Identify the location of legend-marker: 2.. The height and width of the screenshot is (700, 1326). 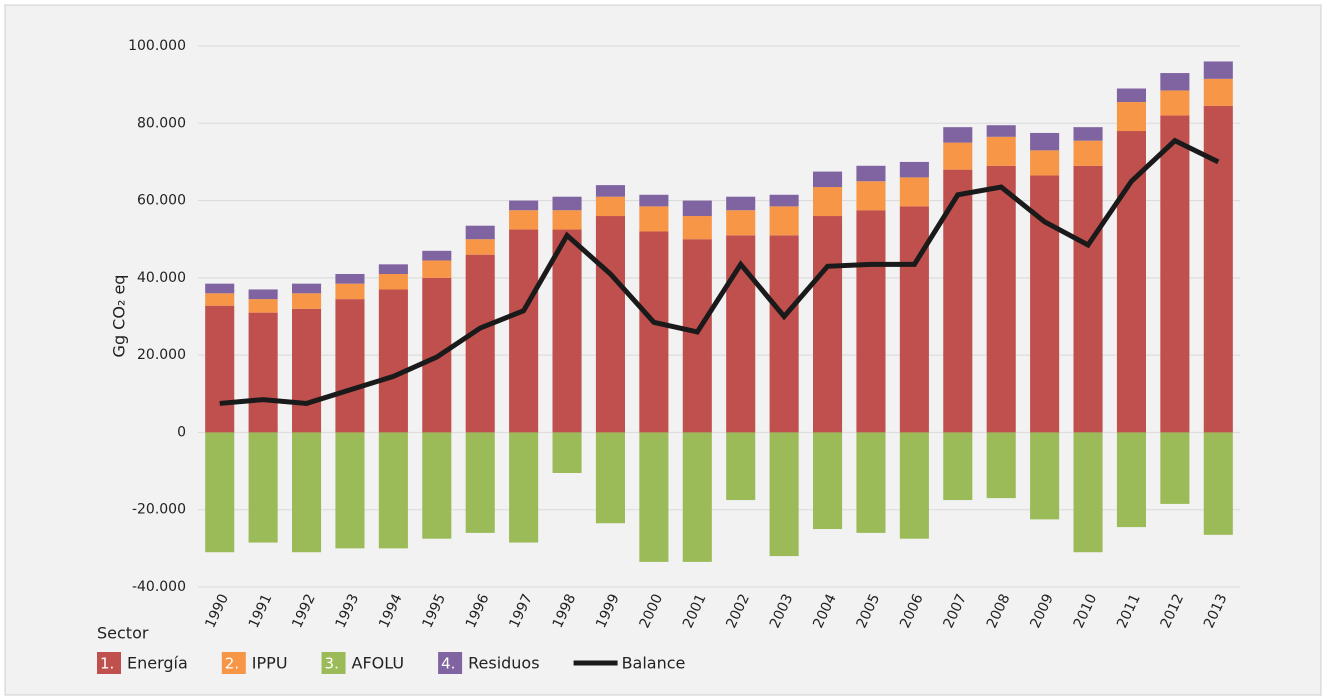
(232, 664).